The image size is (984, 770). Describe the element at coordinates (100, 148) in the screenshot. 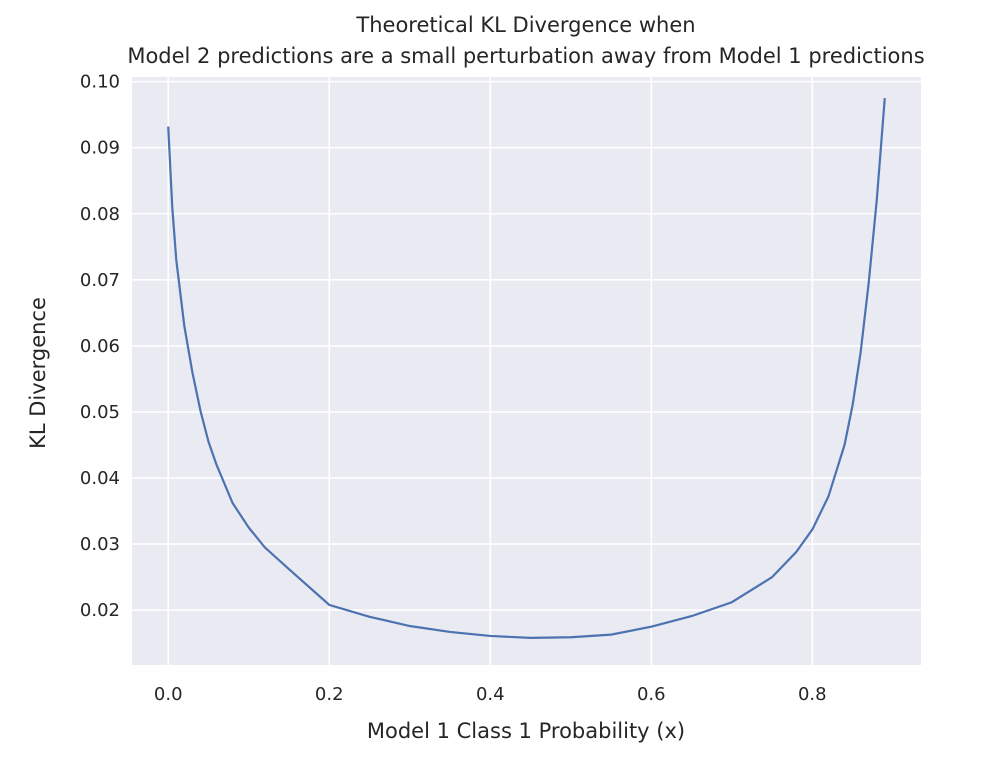

I see `y-tick-label: 0.09` at that location.